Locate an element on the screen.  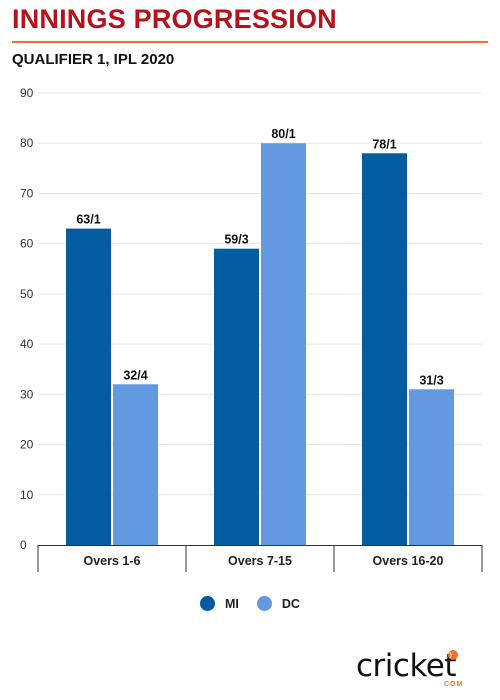
data-label: 78/1 is located at coordinates (384, 144).